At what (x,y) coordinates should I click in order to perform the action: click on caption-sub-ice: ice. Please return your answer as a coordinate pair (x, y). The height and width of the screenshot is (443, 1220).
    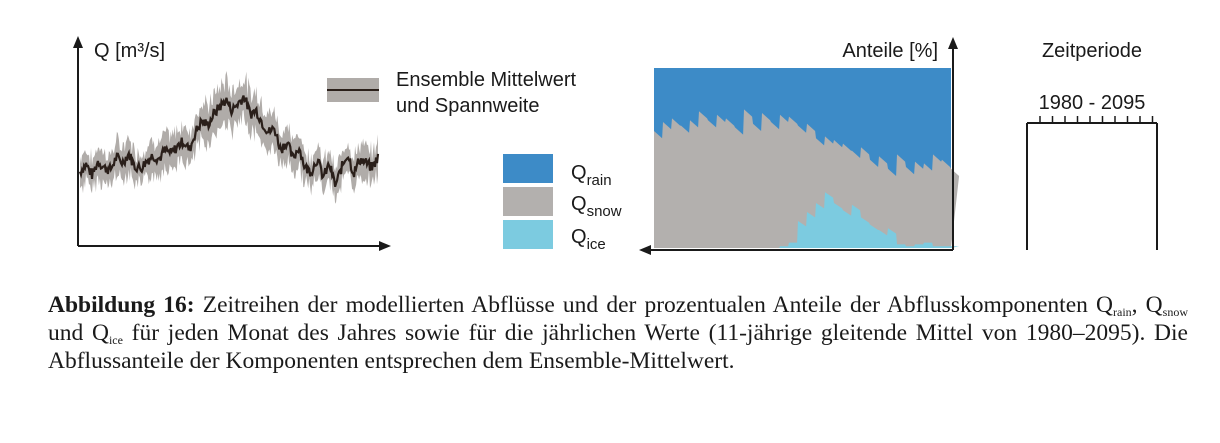
    Looking at the image, I should click on (115, 340).